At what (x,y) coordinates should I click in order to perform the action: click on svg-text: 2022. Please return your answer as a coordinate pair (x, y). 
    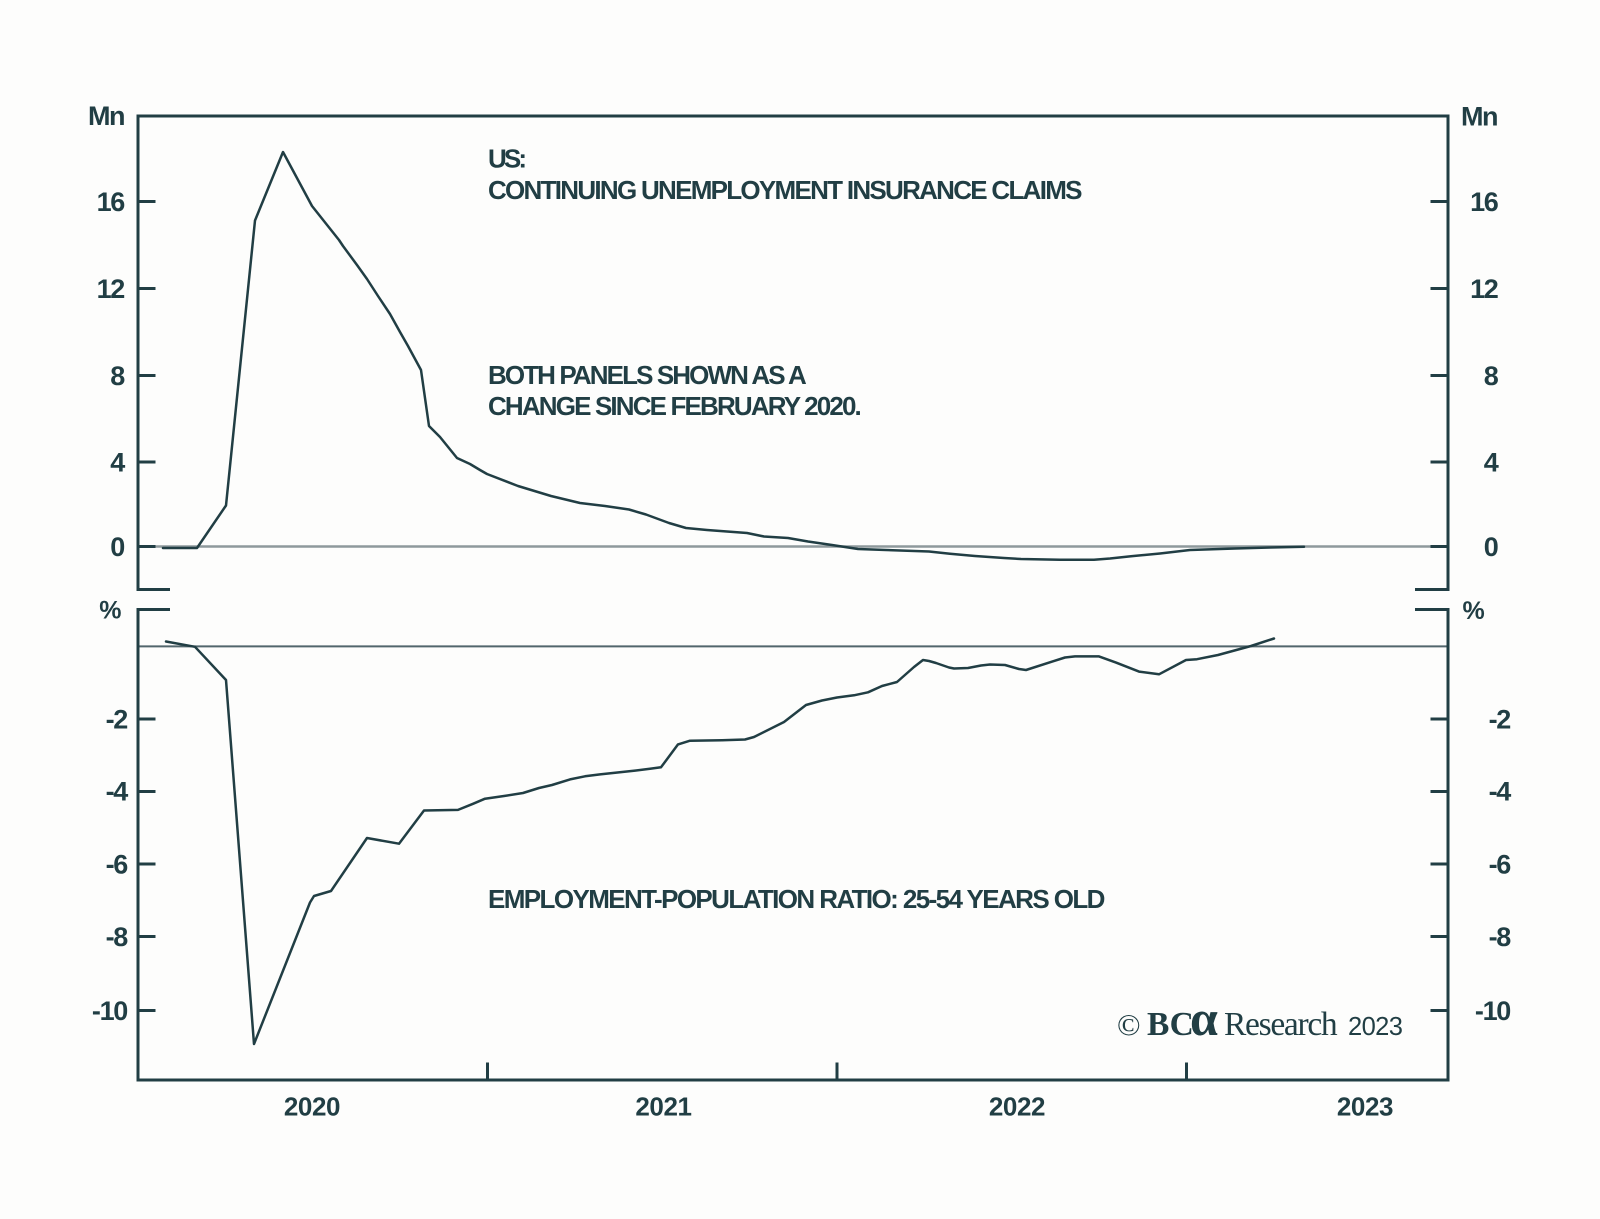
    Looking at the image, I should click on (1017, 1107).